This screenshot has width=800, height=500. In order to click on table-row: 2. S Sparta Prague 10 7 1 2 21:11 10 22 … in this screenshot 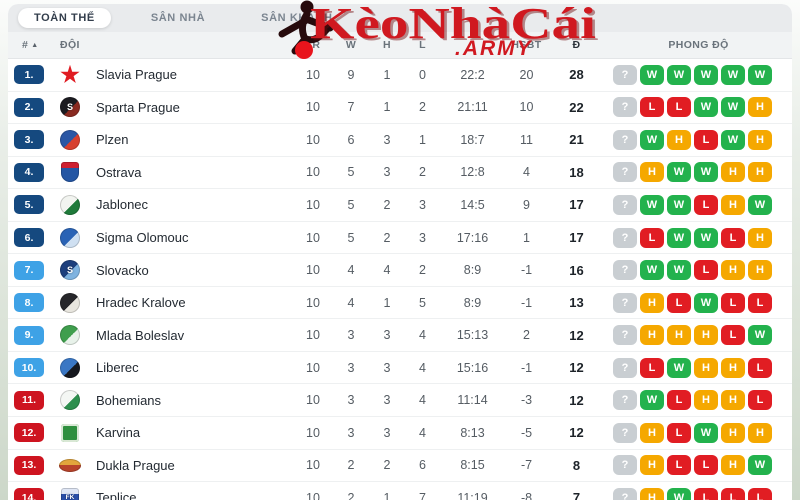, I will do `click(400, 108)`.